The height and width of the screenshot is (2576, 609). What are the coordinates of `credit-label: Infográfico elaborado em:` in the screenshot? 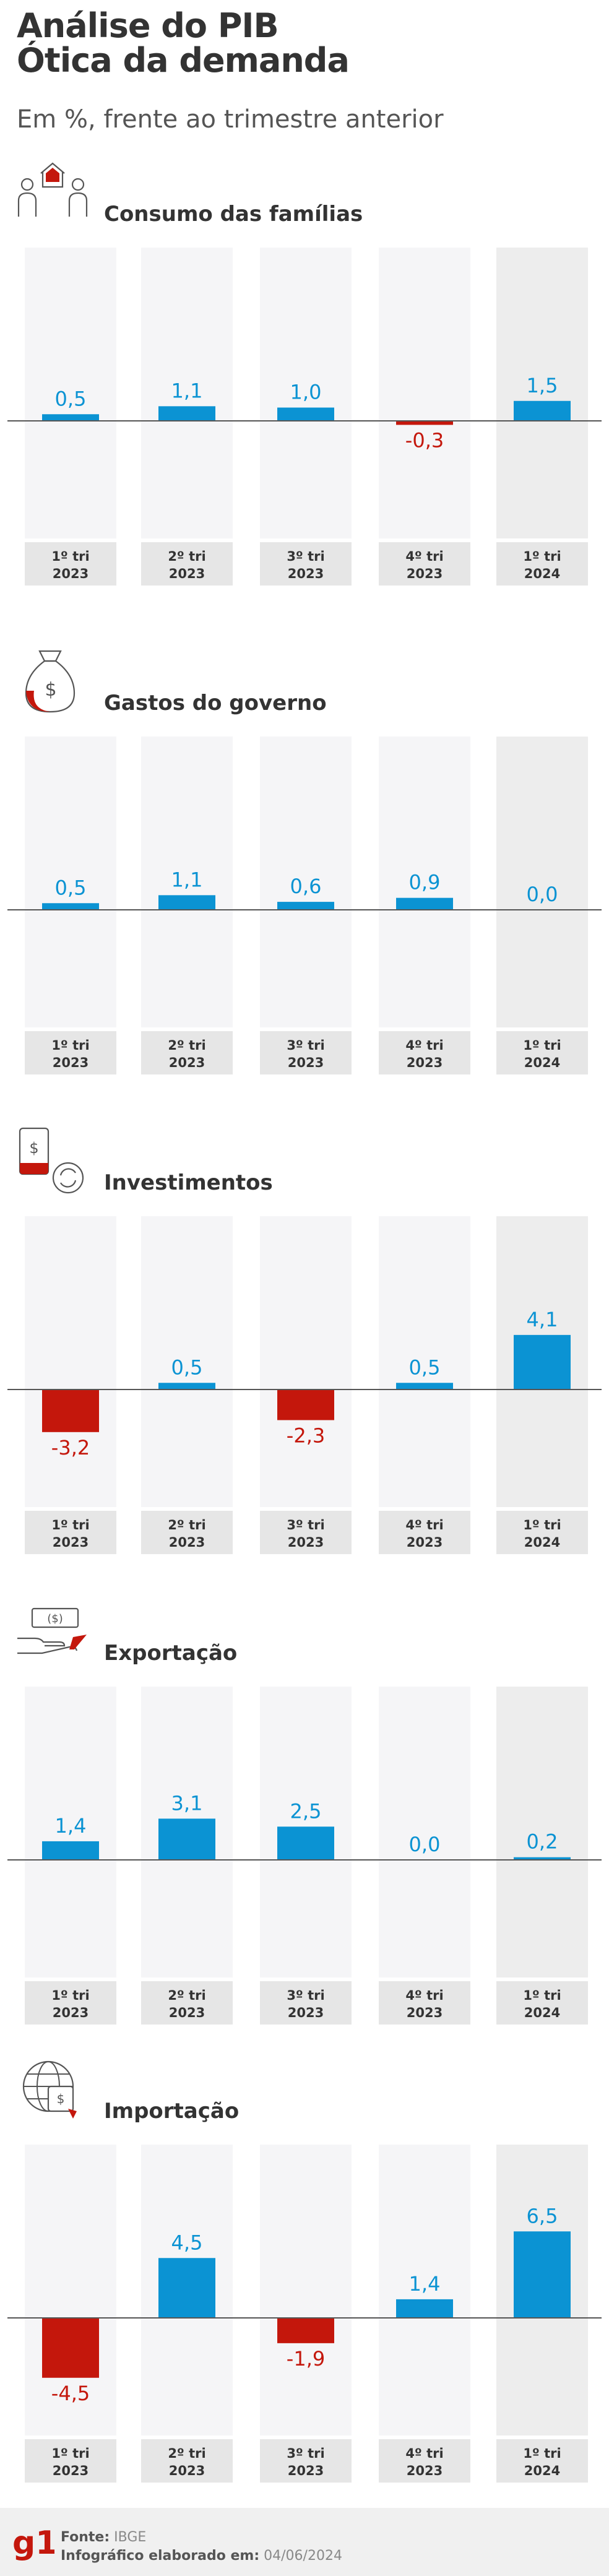 It's located at (160, 2556).